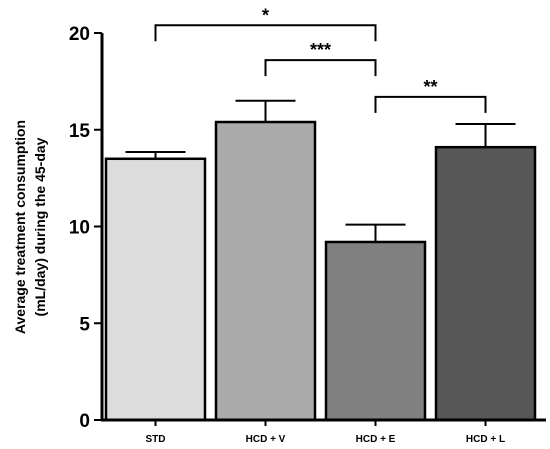 The width and height of the screenshot is (550, 449). What do you see at coordinates (266, 439) in the screenshot?
I see `x-tick-label: HCD + V` at bounding box center [266, 439].